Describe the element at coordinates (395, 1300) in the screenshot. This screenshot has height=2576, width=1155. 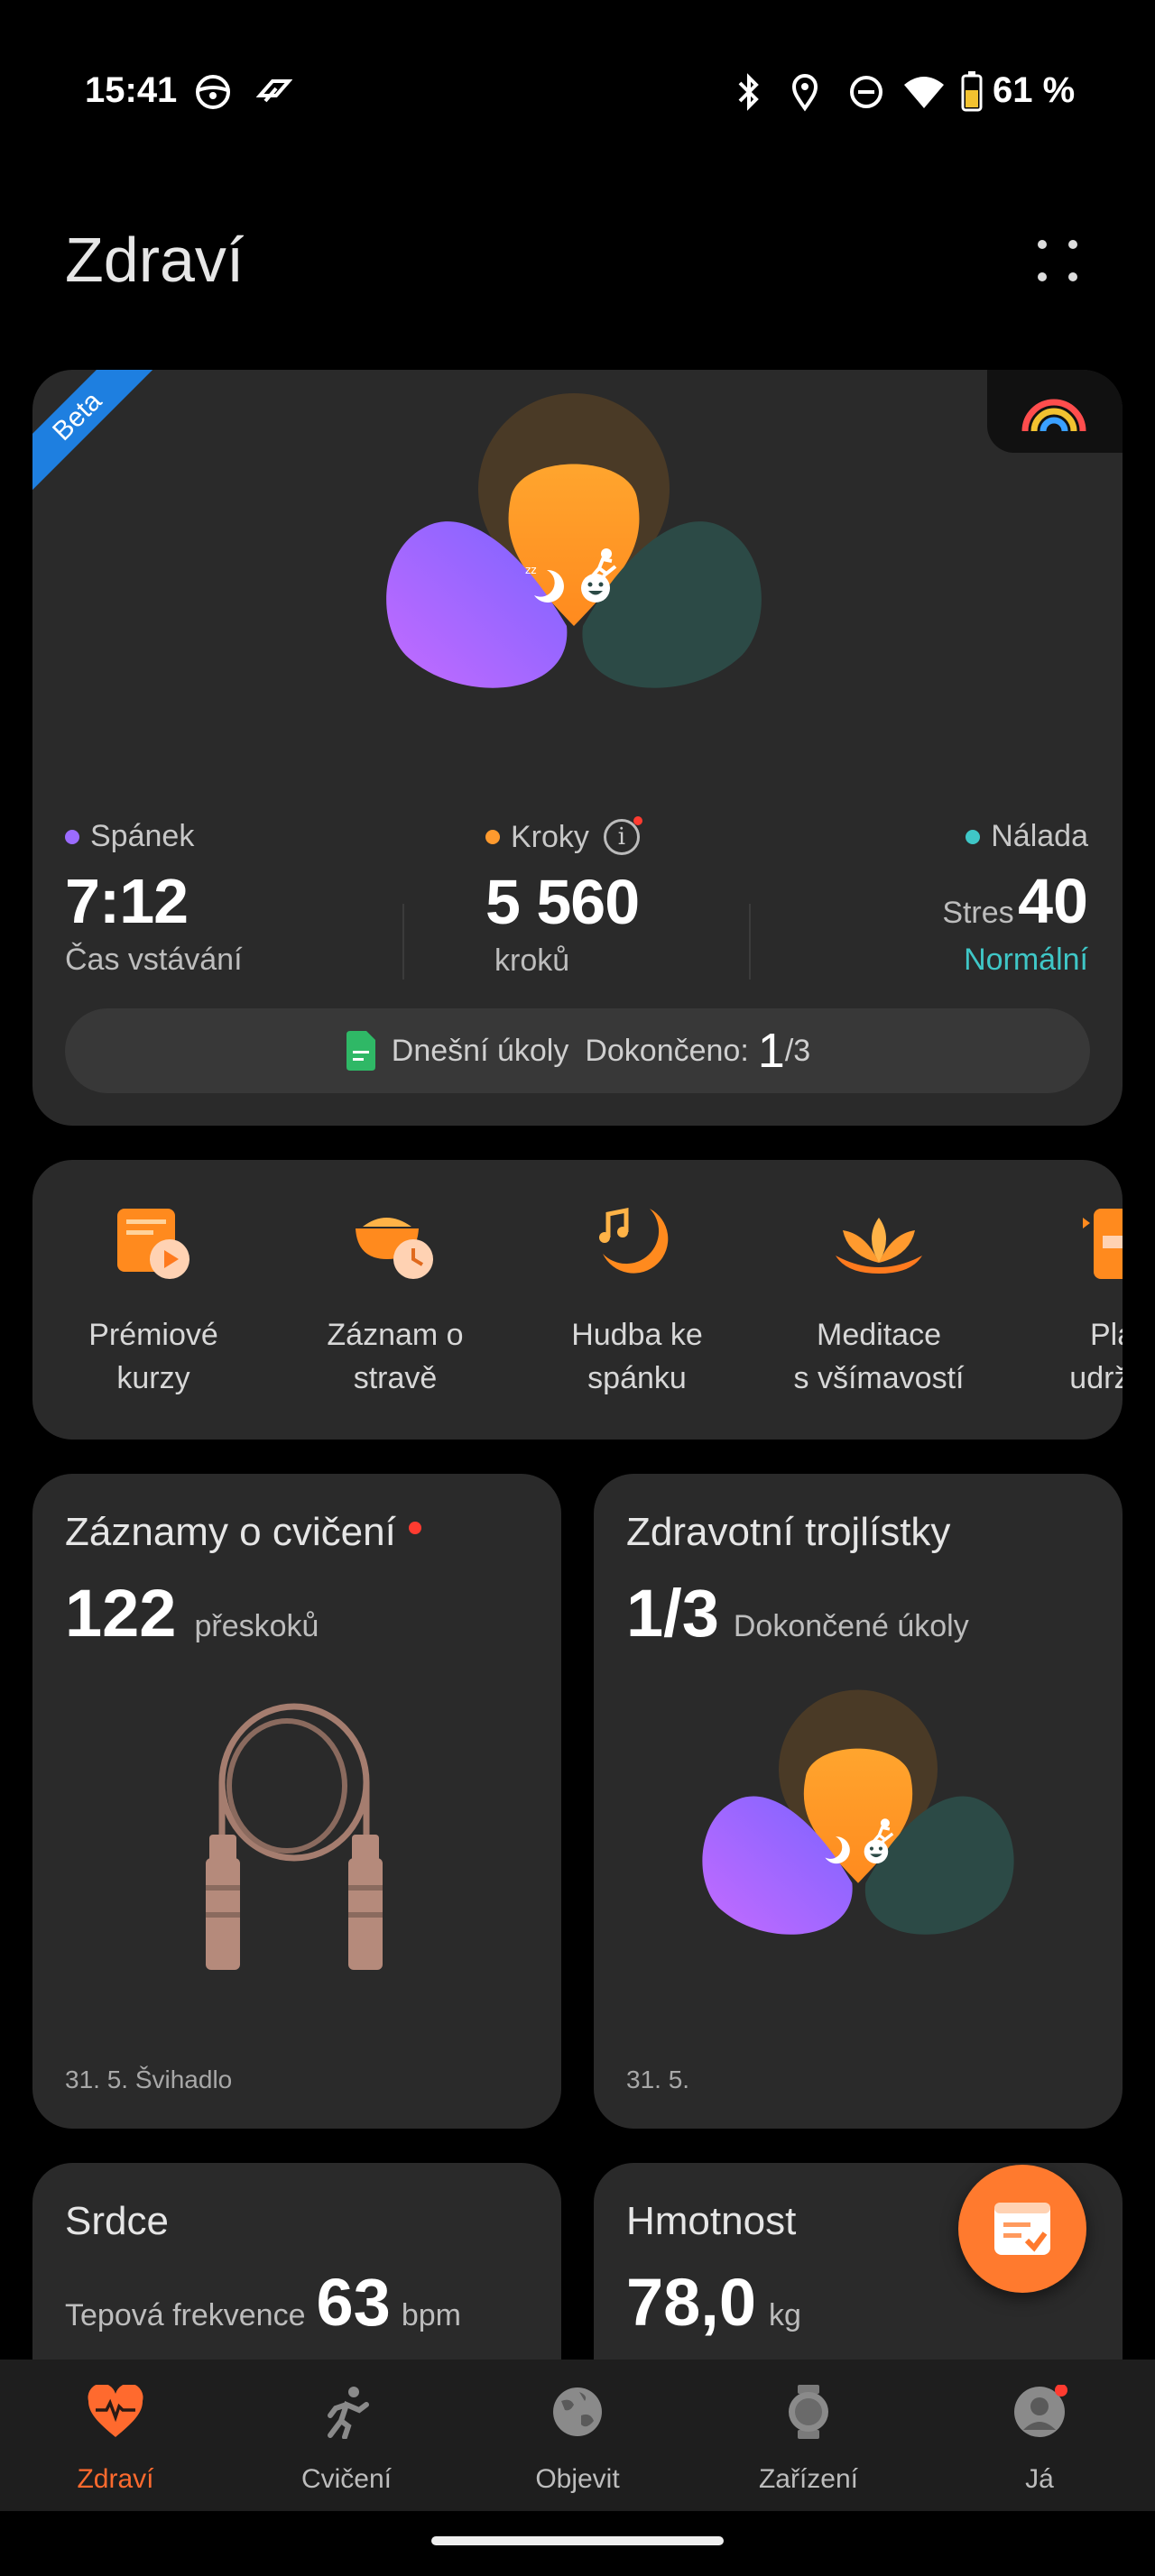
I see `quick-action-food: Záznam o stravě` at that location.